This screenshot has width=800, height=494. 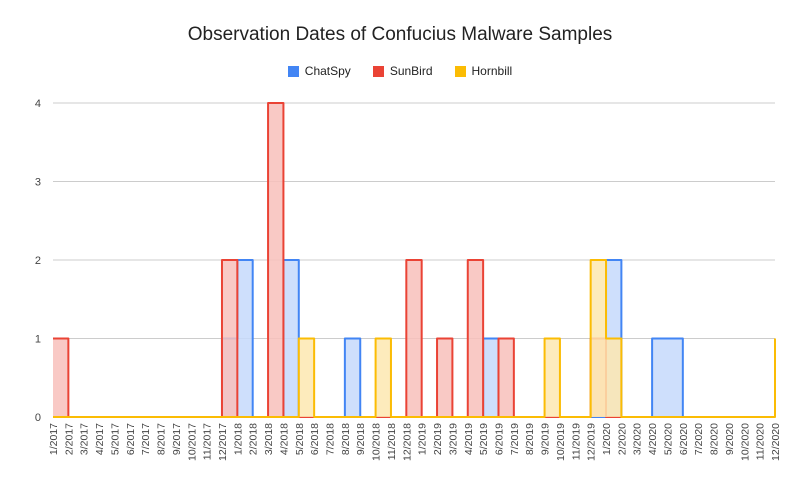 I want to click on x-tick-label: 12/2020, so click(x=776, y=442).